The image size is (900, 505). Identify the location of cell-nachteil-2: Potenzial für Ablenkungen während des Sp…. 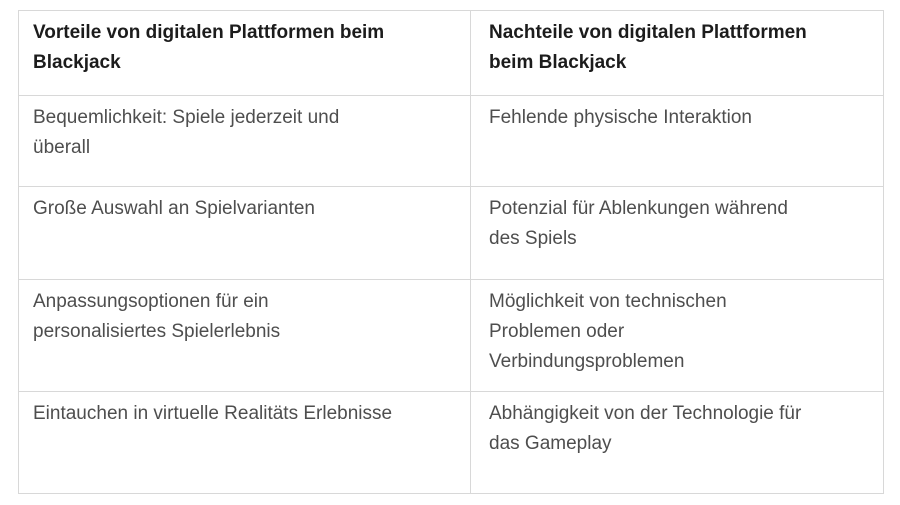
(677, 233).